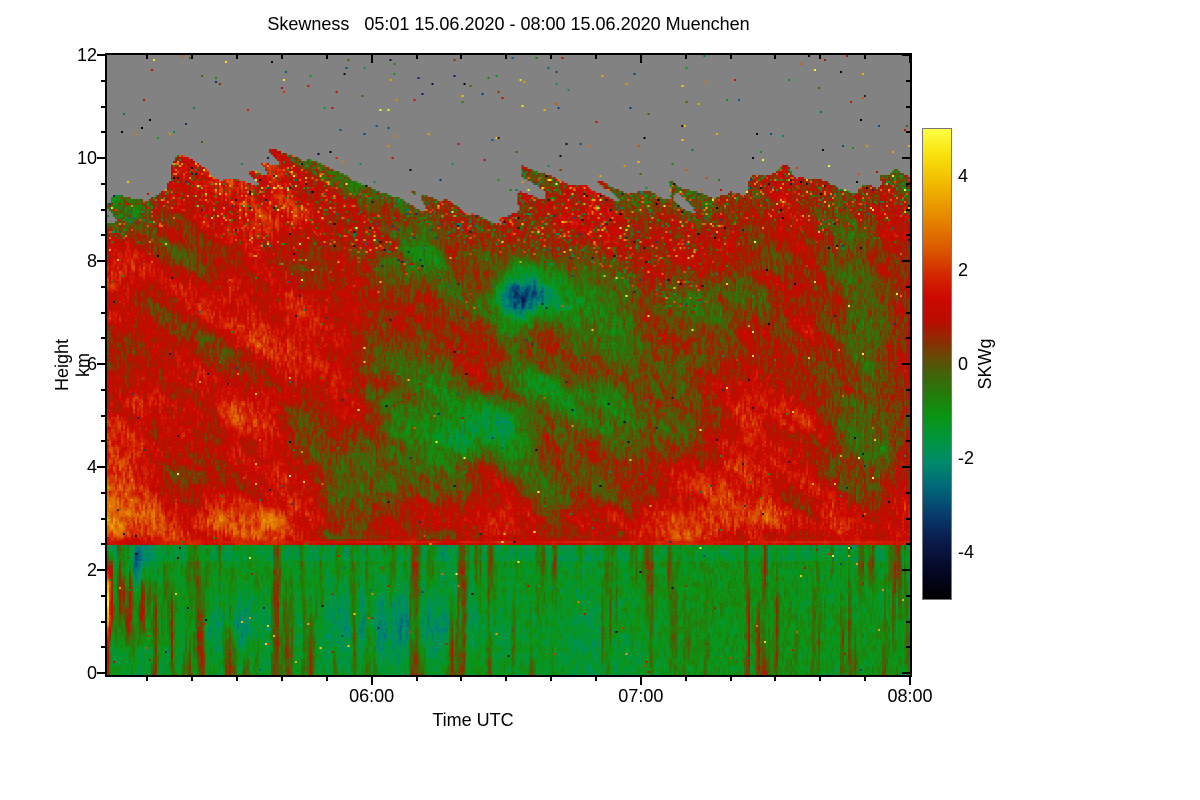  I want to click on colorbar-tick-label: -4, so click(966, 552).